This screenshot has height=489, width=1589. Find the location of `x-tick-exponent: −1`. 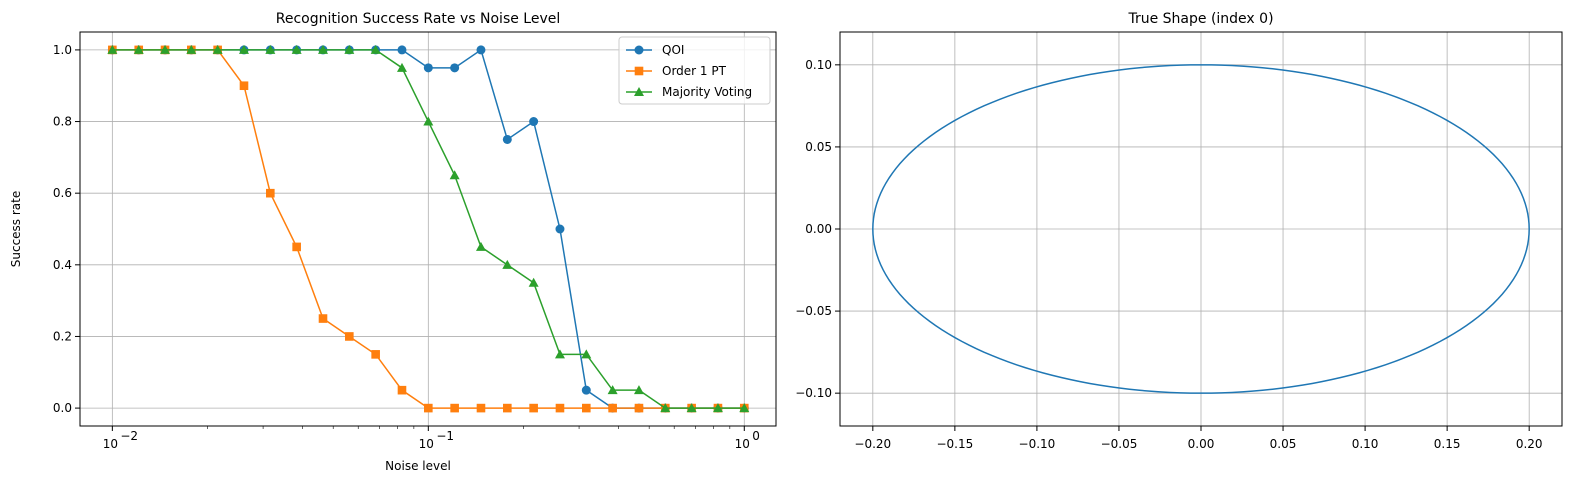

x-tick-exponent: −1 is located at coordinates (445, 436).